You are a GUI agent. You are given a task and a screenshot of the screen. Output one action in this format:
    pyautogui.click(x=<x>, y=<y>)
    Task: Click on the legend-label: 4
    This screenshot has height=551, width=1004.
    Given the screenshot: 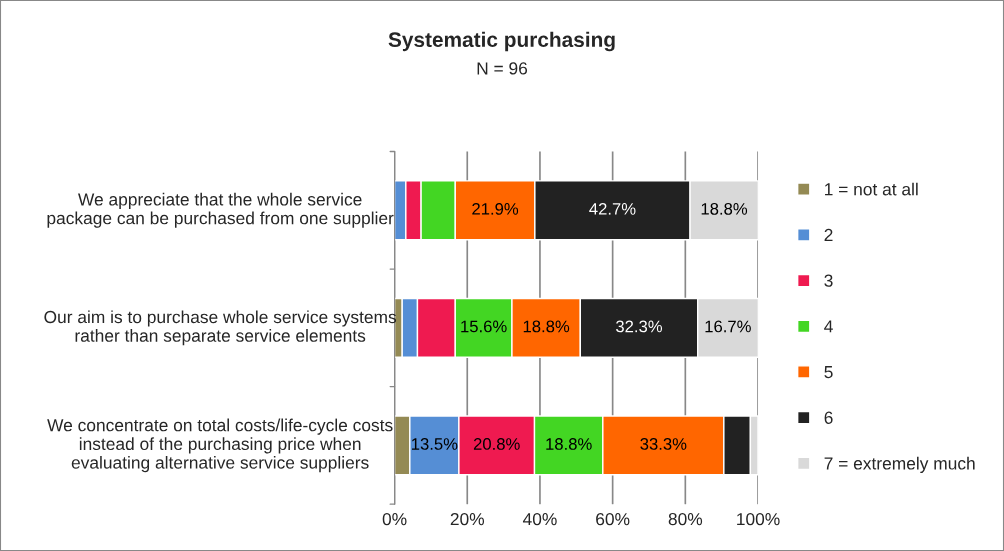 What is the action you would take?
    pyautogui.click(x=828, y=326)
    